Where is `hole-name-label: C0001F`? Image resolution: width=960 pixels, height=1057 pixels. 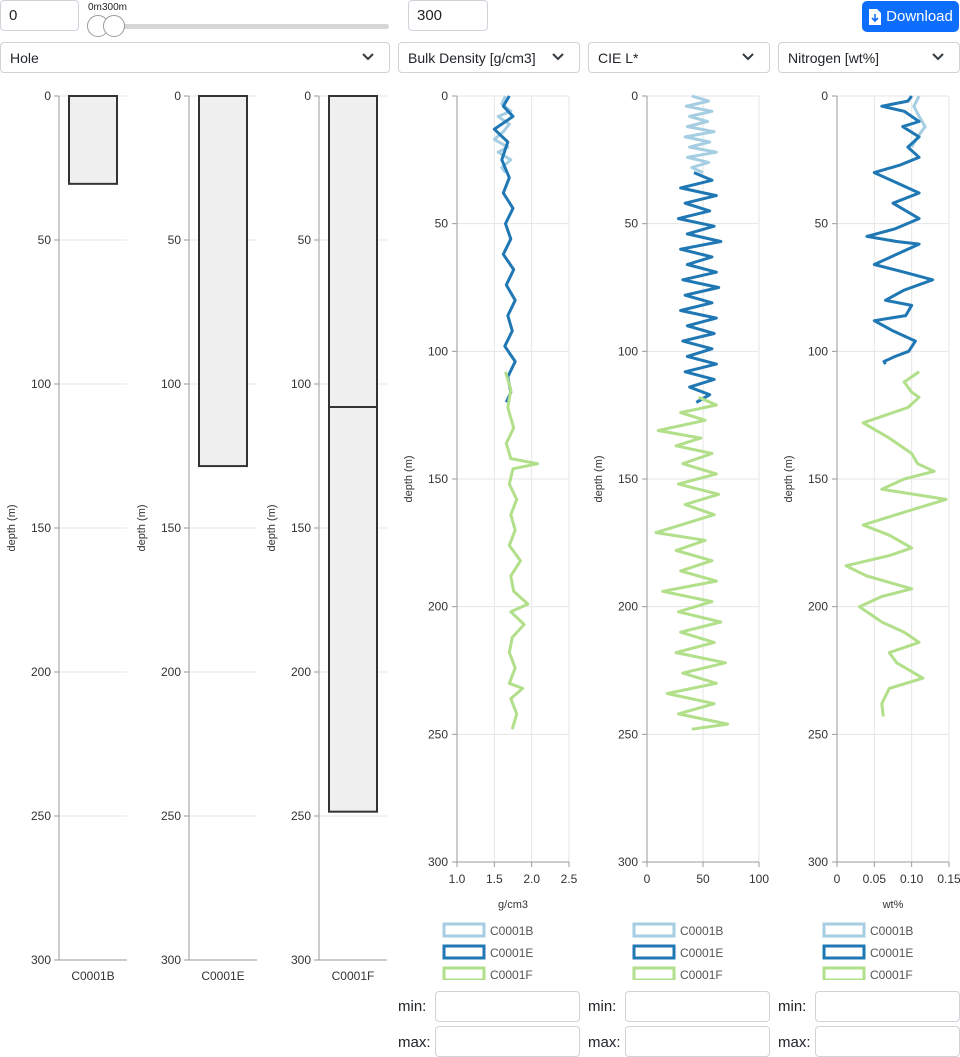
hole-name-label: C0001F is located at coordinates (353, 976).